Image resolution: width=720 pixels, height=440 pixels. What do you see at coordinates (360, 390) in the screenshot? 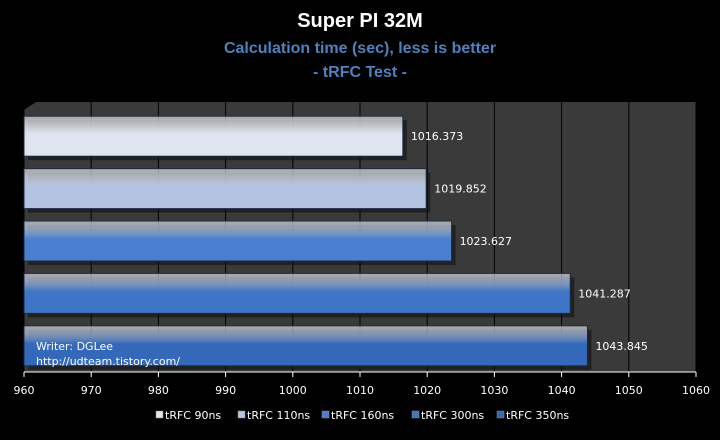
I see `x-tick-label: 1010` at bounding box center [360, 390].